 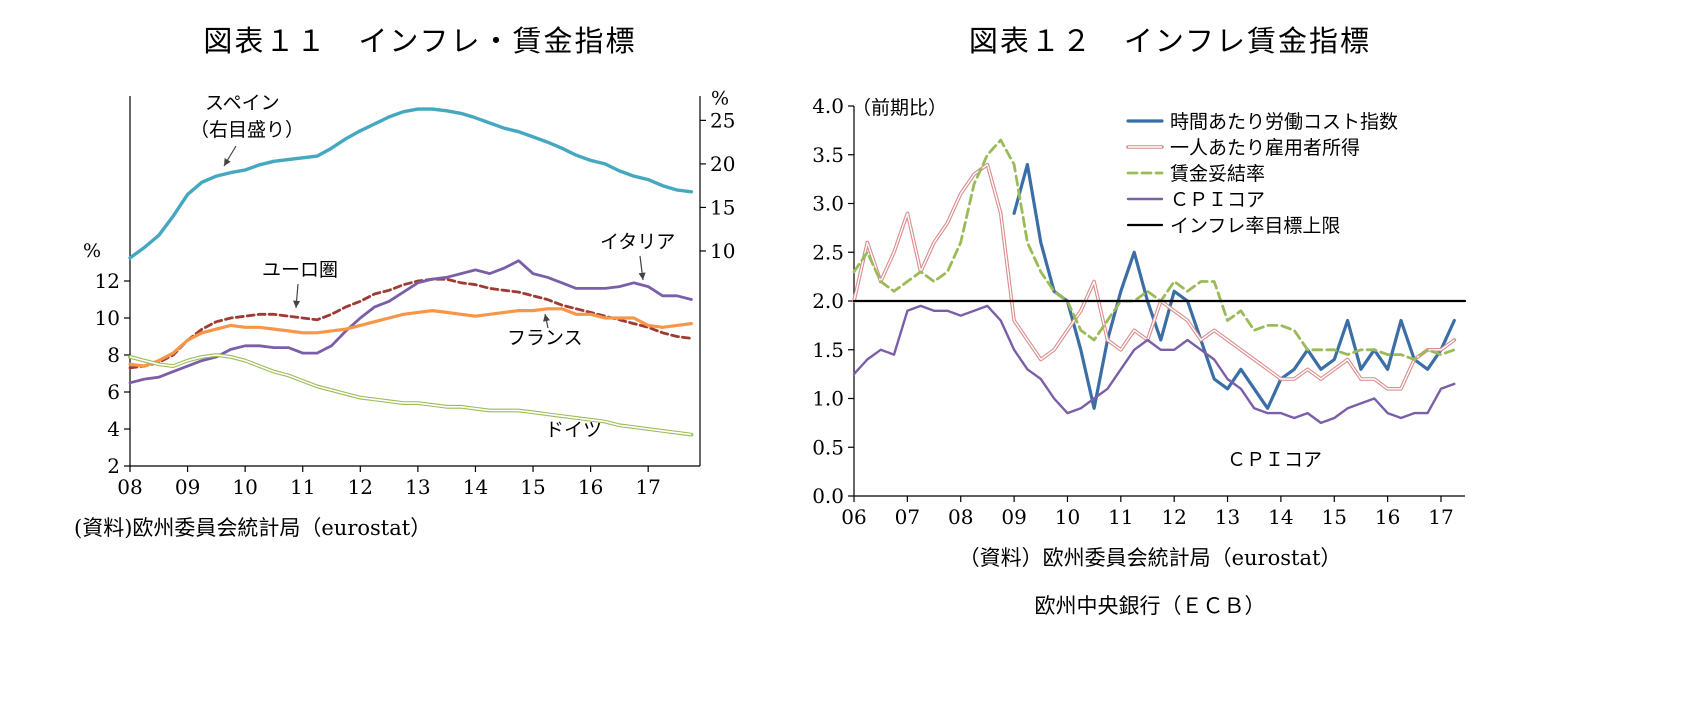 What do you see at coordinates (113, 392) in the screenshot?
I see `y-tick-label: 6` at bounding box center [113, 392].